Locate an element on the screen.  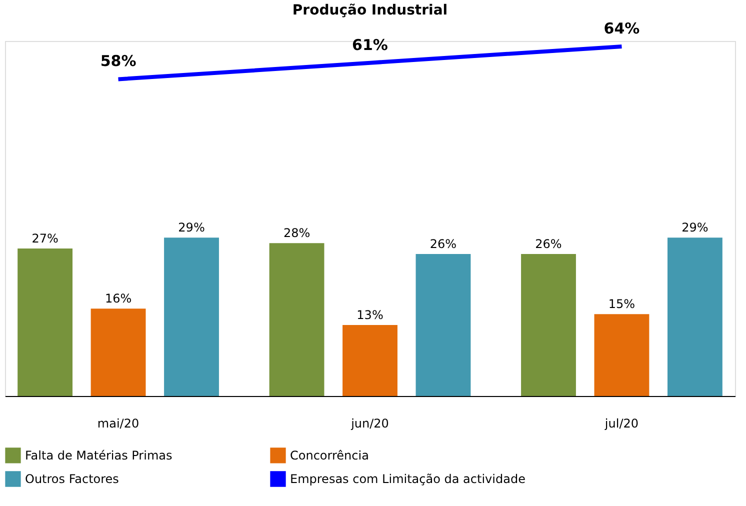
legend-label: Empresas com Limitação da actividade is located at coordinates (408, 479).